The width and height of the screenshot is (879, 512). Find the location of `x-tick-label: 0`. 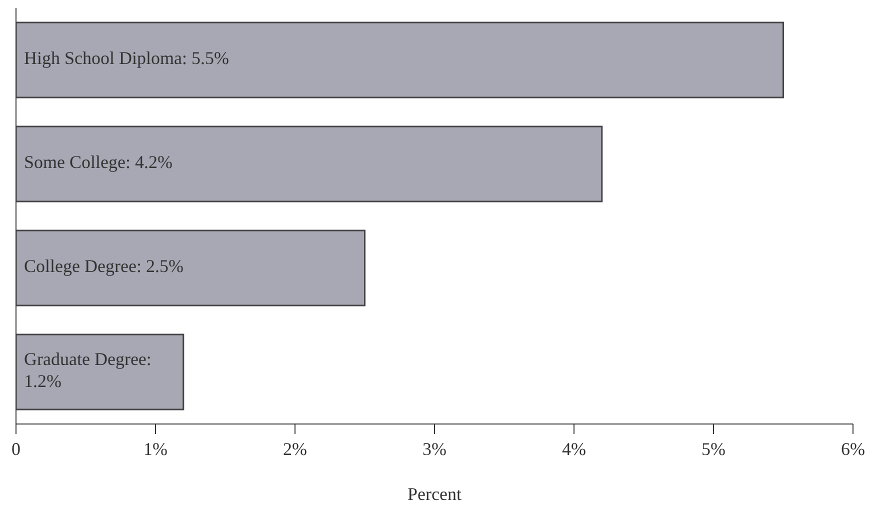

x-tick-label: 0 is located at coordinates (16, 448).